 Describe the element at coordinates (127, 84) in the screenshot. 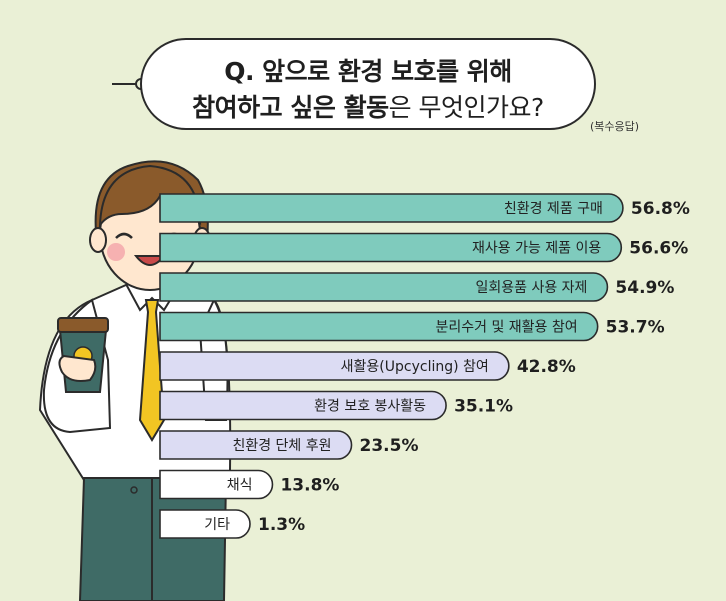

I see `bubble-connector-line` at that location.